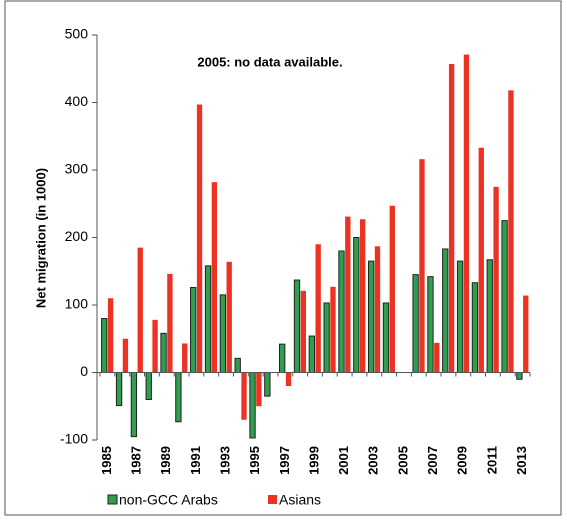  Describe the element at coordinates (77, 34) in the screenshot. I see `y-tick-label: 500` at that location.